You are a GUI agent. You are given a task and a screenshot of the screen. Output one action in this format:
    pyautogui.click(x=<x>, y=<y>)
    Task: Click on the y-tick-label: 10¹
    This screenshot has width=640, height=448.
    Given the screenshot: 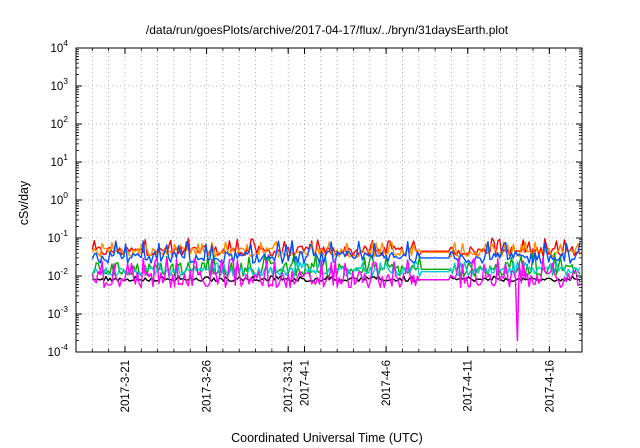 What is the action you would take?
    pyautogui.click(x=59, y=160)
    